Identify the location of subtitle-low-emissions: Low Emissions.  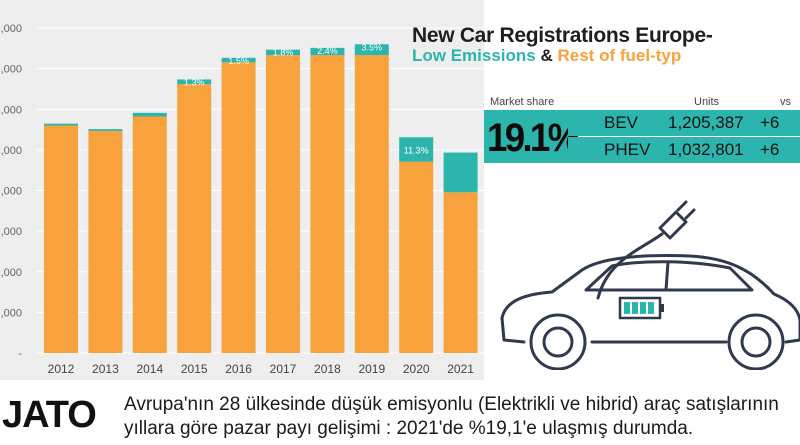
(474, 55).